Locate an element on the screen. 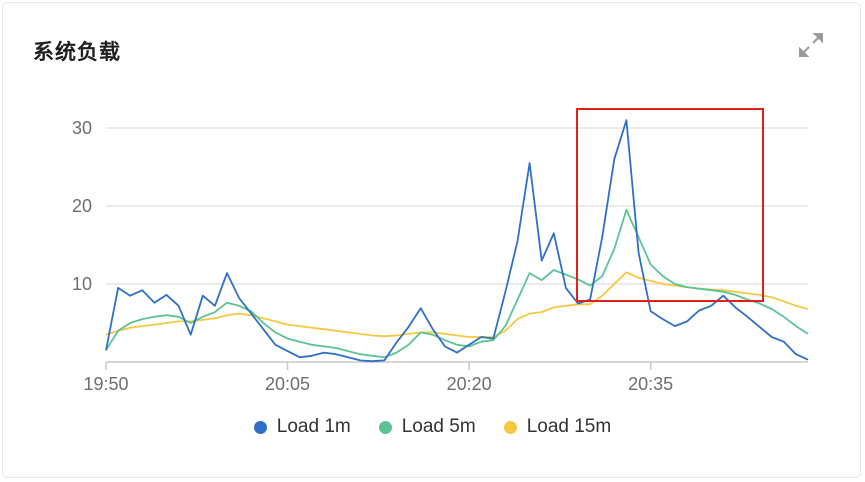  y-tick-label: 20 is located at coordinates (82, 206).